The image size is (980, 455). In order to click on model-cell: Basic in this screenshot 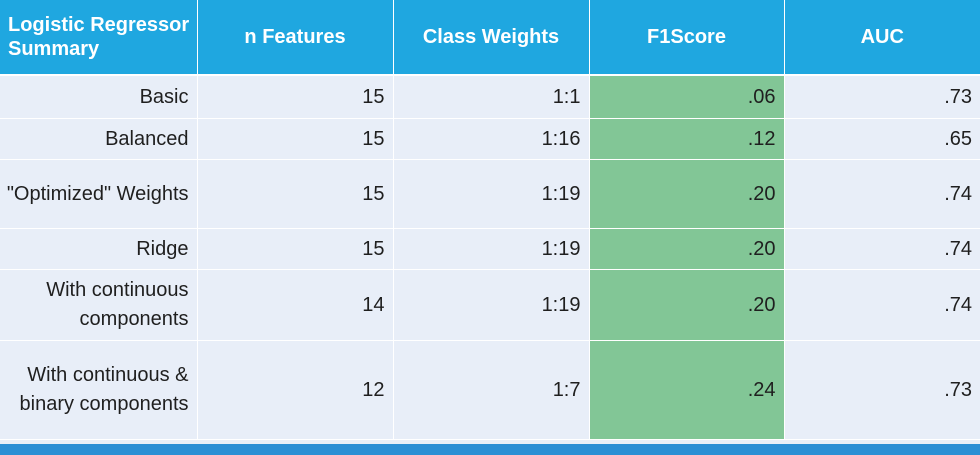, I will do `click(99, 97)`.